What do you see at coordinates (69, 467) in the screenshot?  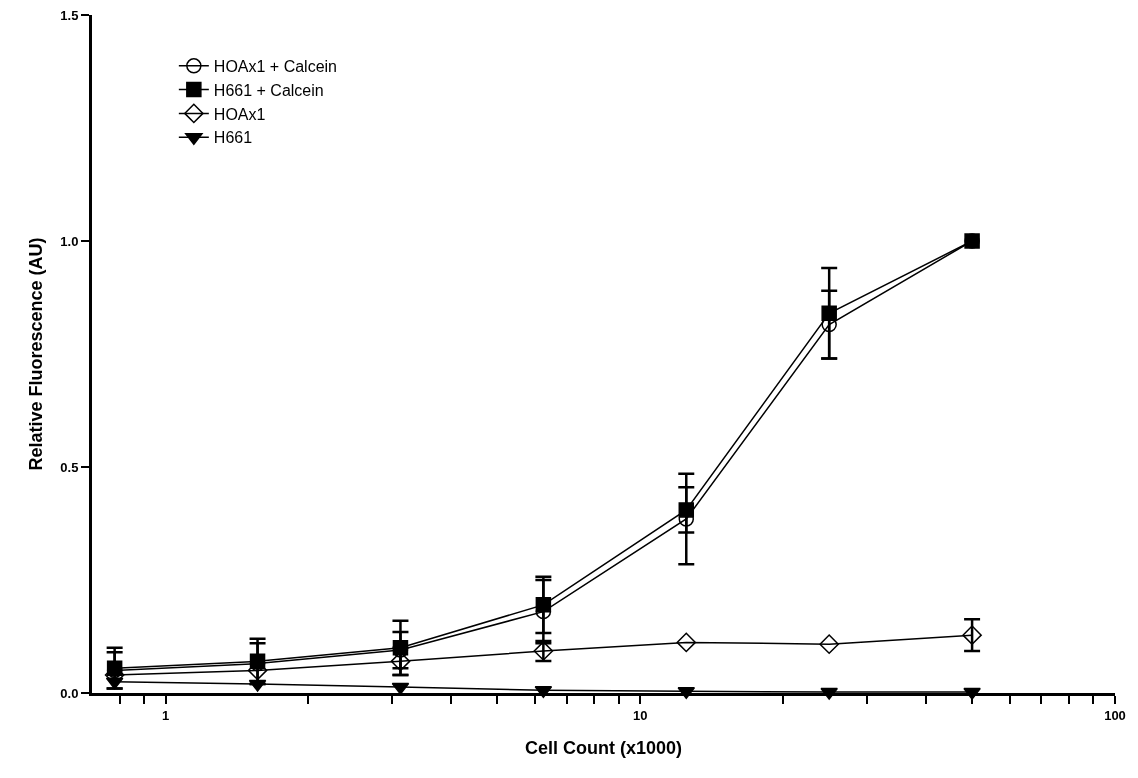 I see `y-tick-label: 0.5` at bounding box center [69, 467].